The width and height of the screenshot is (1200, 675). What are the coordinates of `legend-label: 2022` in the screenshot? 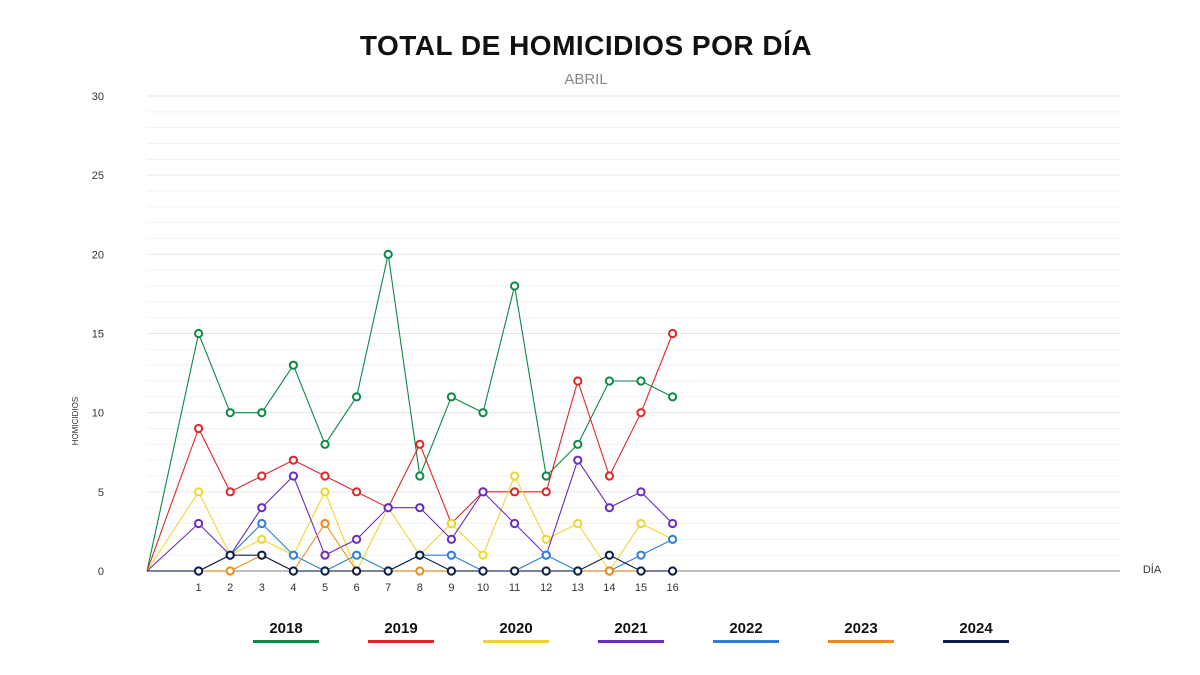 It's located at (746, 628).